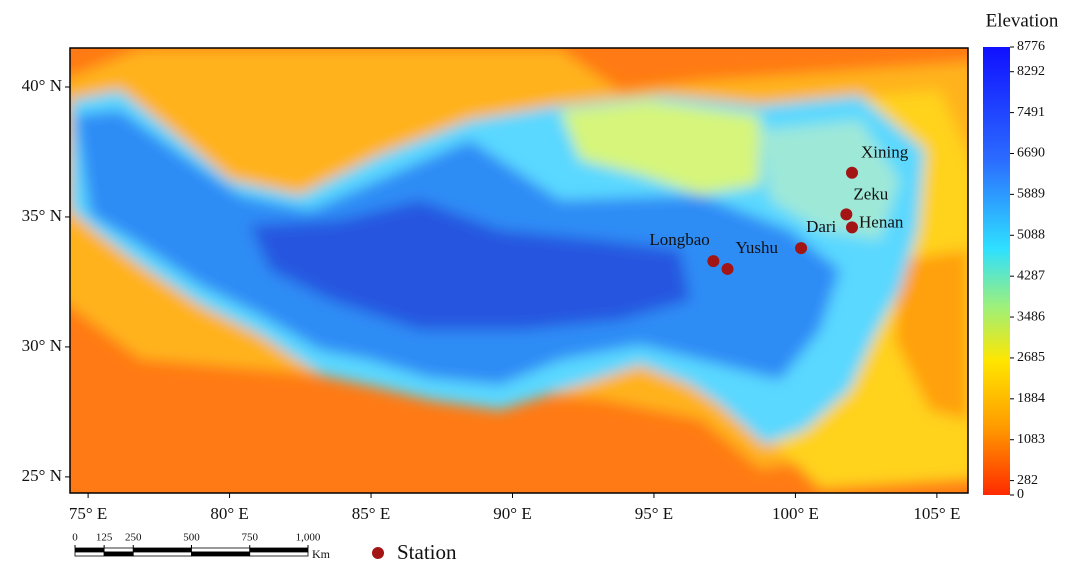 The width and height of the screenshot is (1070, 565). I want to click on colorbar-title: Elevation, so click(1022, 20).